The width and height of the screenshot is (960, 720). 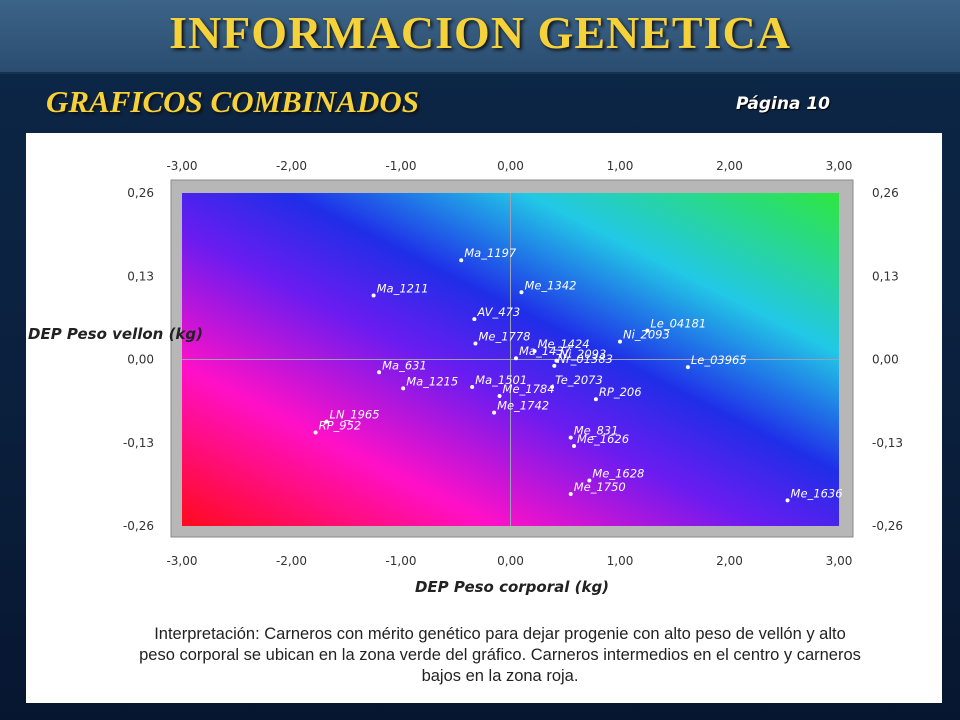 What do you see at coordinates (887, 443) in the screenshot?
I see `y-tick-label-right: -0,13` at bounding box center [887, 443].